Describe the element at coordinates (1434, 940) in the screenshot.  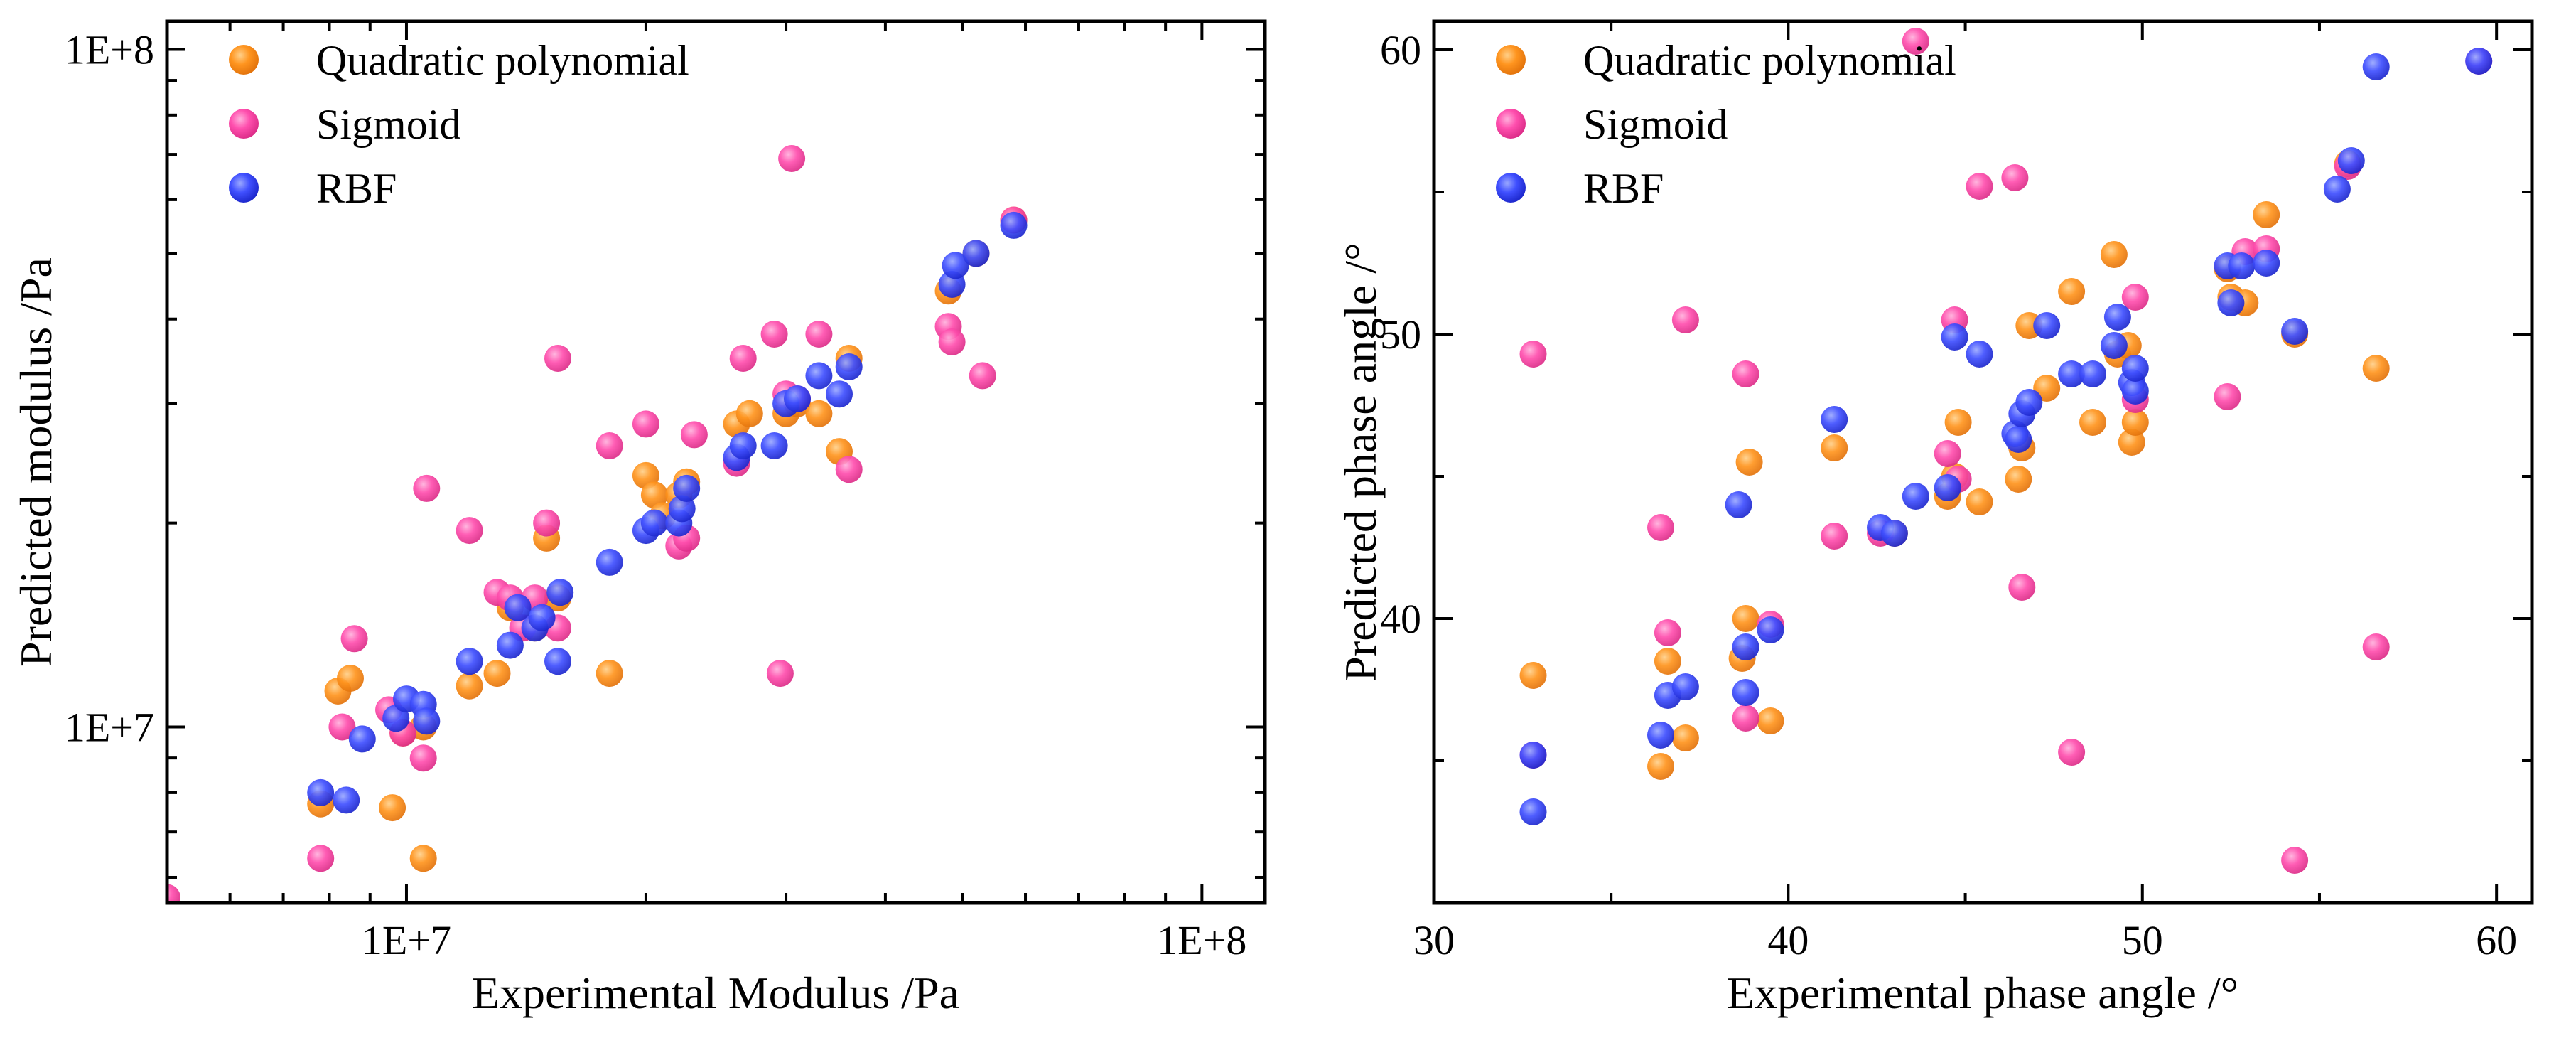
I see `right-x-tick-label: 30` at that location.